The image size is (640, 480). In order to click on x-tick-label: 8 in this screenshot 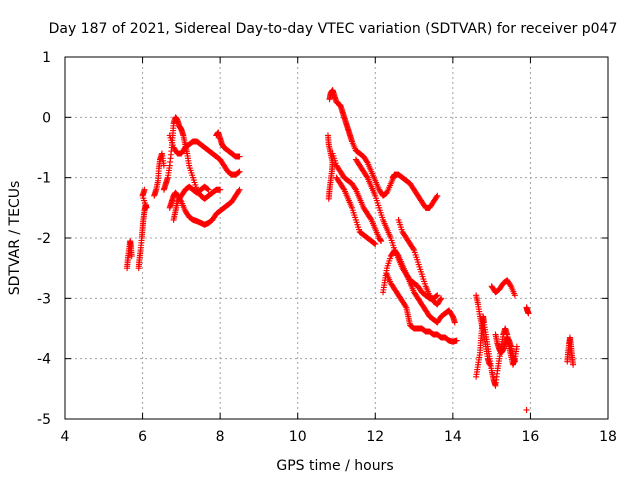, I will do `click(220, 437)`.